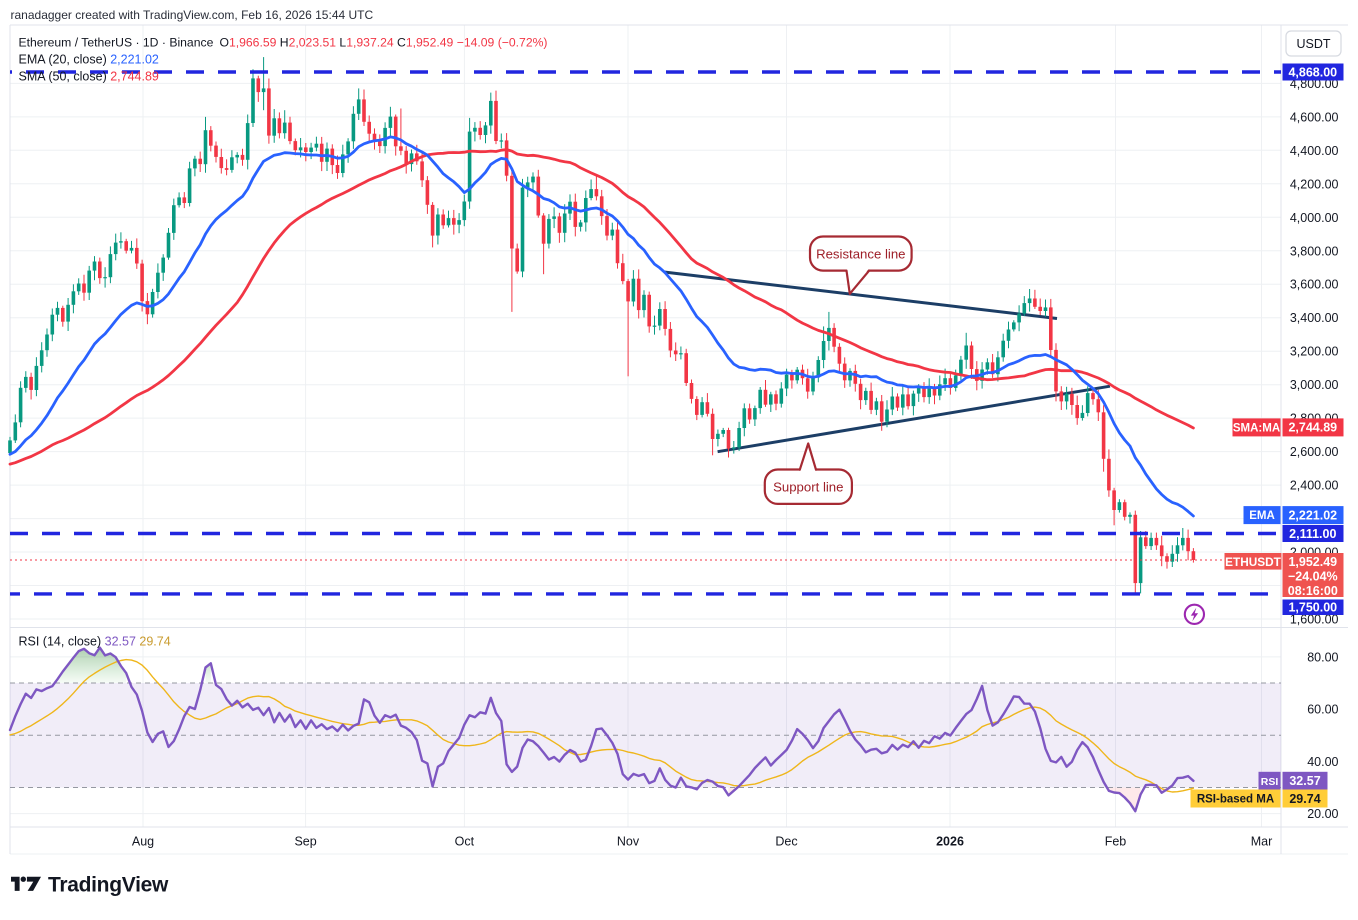 This screenshot has width=1358, height=920. What do you see at coordinates (1313, 44) in the screenshot?
I see `svg-text: USDT` at bounding box center [1313, 44].